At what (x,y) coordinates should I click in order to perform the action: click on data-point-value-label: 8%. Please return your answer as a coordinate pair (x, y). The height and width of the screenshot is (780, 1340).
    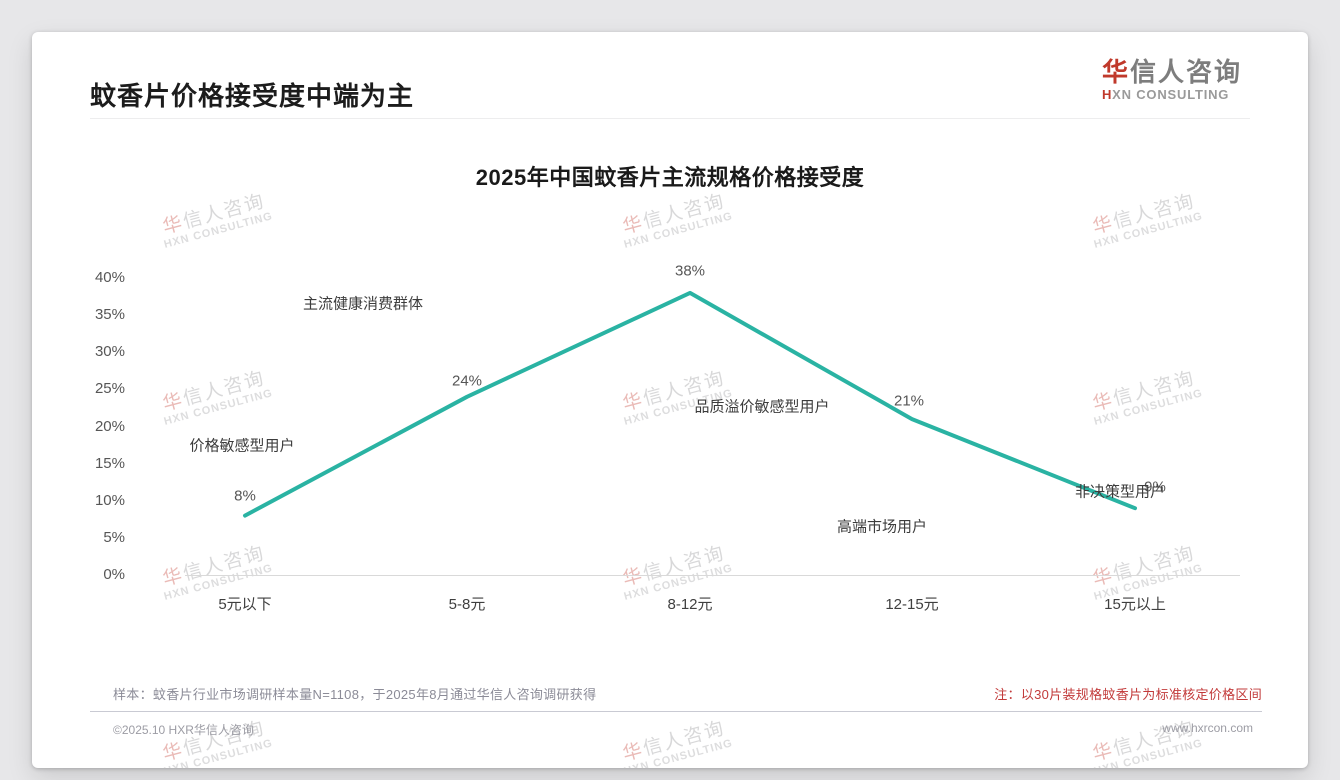
    Looking at the image, I should click on (245, 496).